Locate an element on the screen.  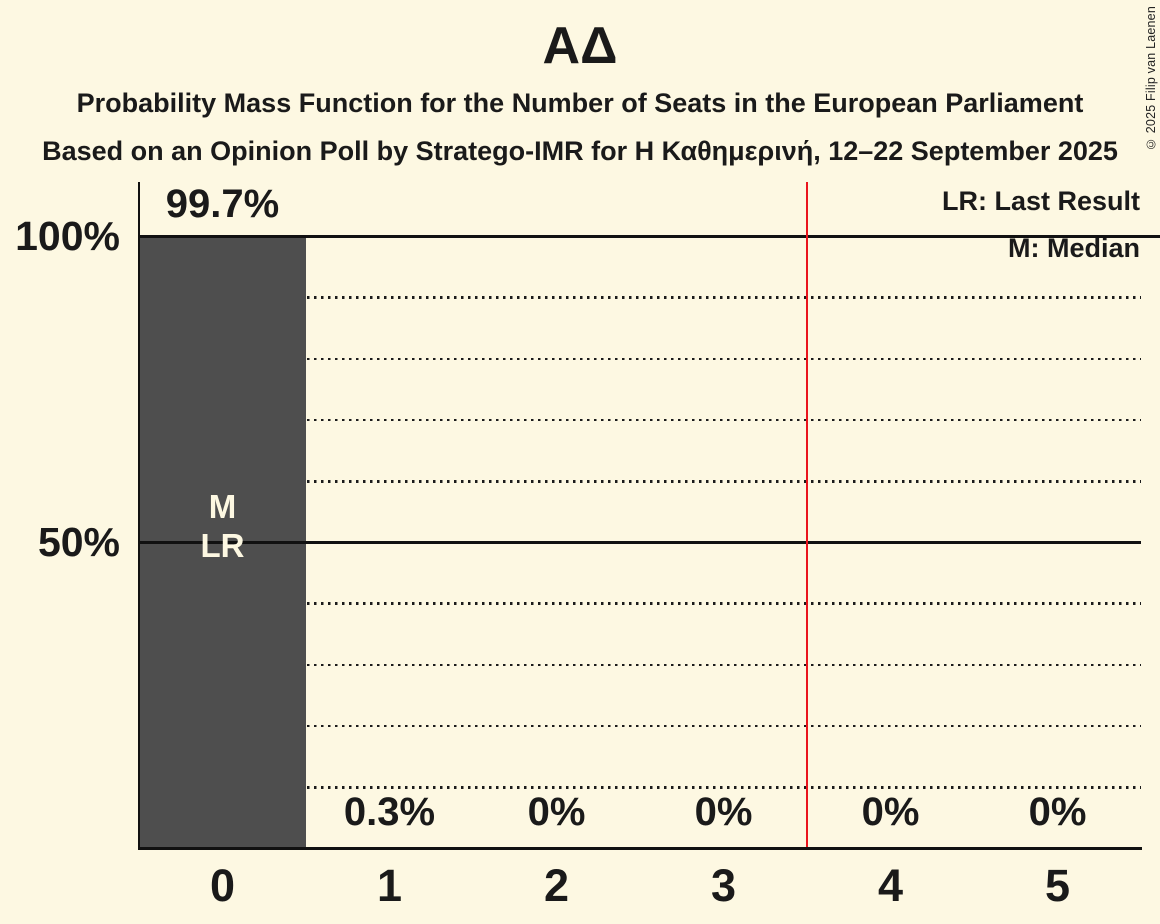
x-tick-label-0: 0 is located at coordinates (222, 885).